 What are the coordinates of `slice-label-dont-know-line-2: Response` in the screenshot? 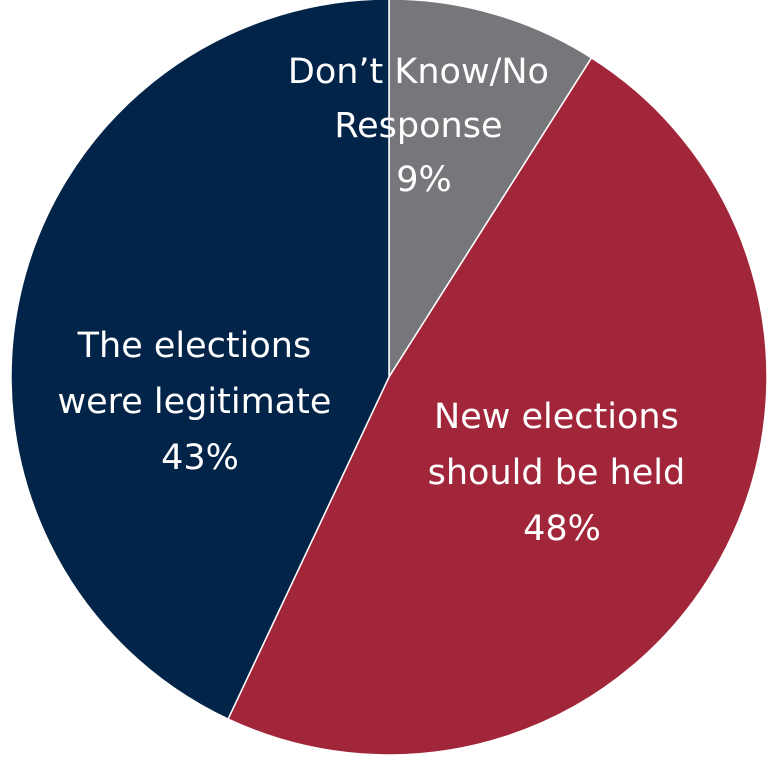 It's located at (418, 126).